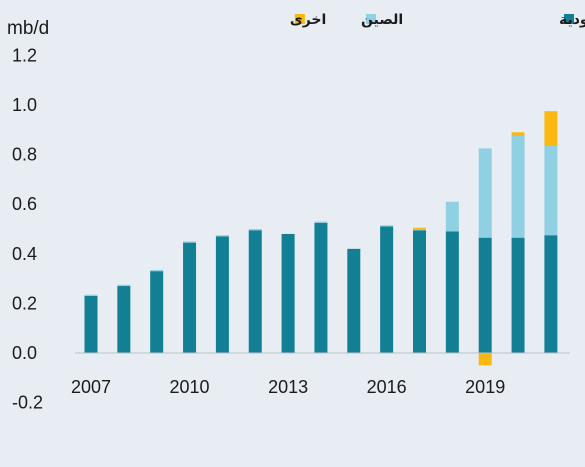  I want to click on x-axis-ticks: 2007 2010 2013 2016 2019, so click(288, 387).